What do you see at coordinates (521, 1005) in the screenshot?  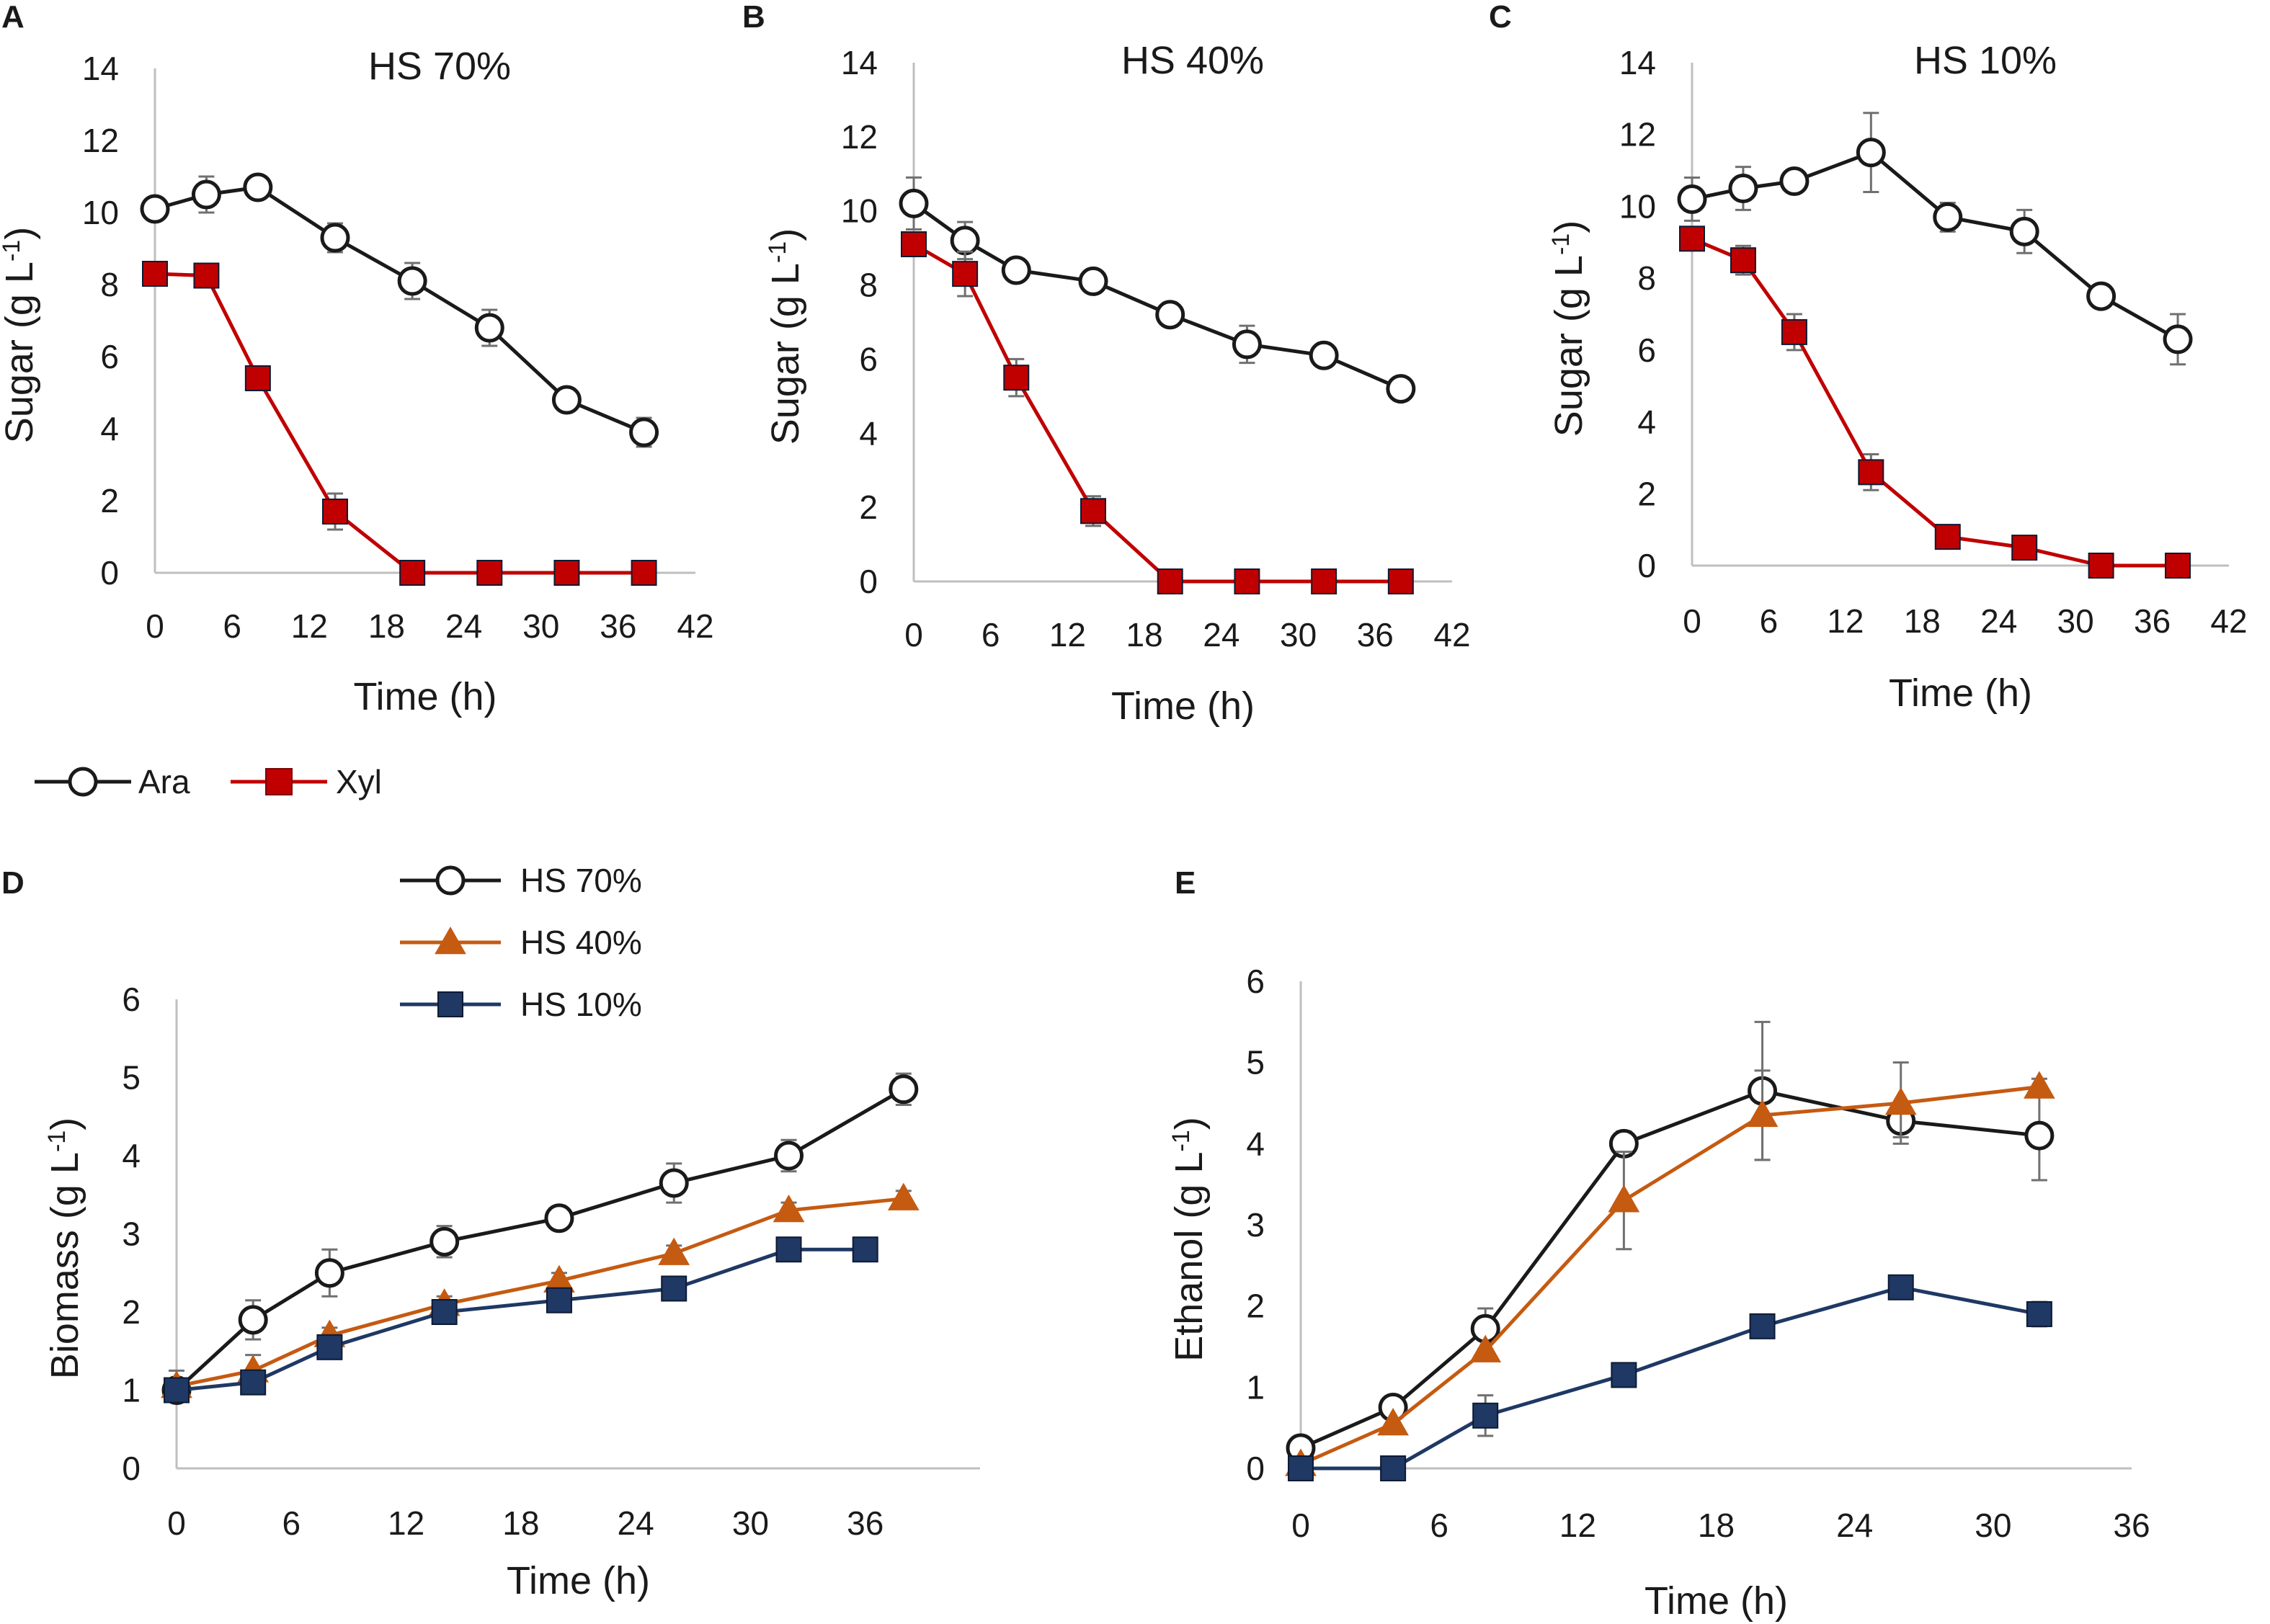 I see `legend-entry-hs-10-: HS 10%` at bounding box center [521, 1005].